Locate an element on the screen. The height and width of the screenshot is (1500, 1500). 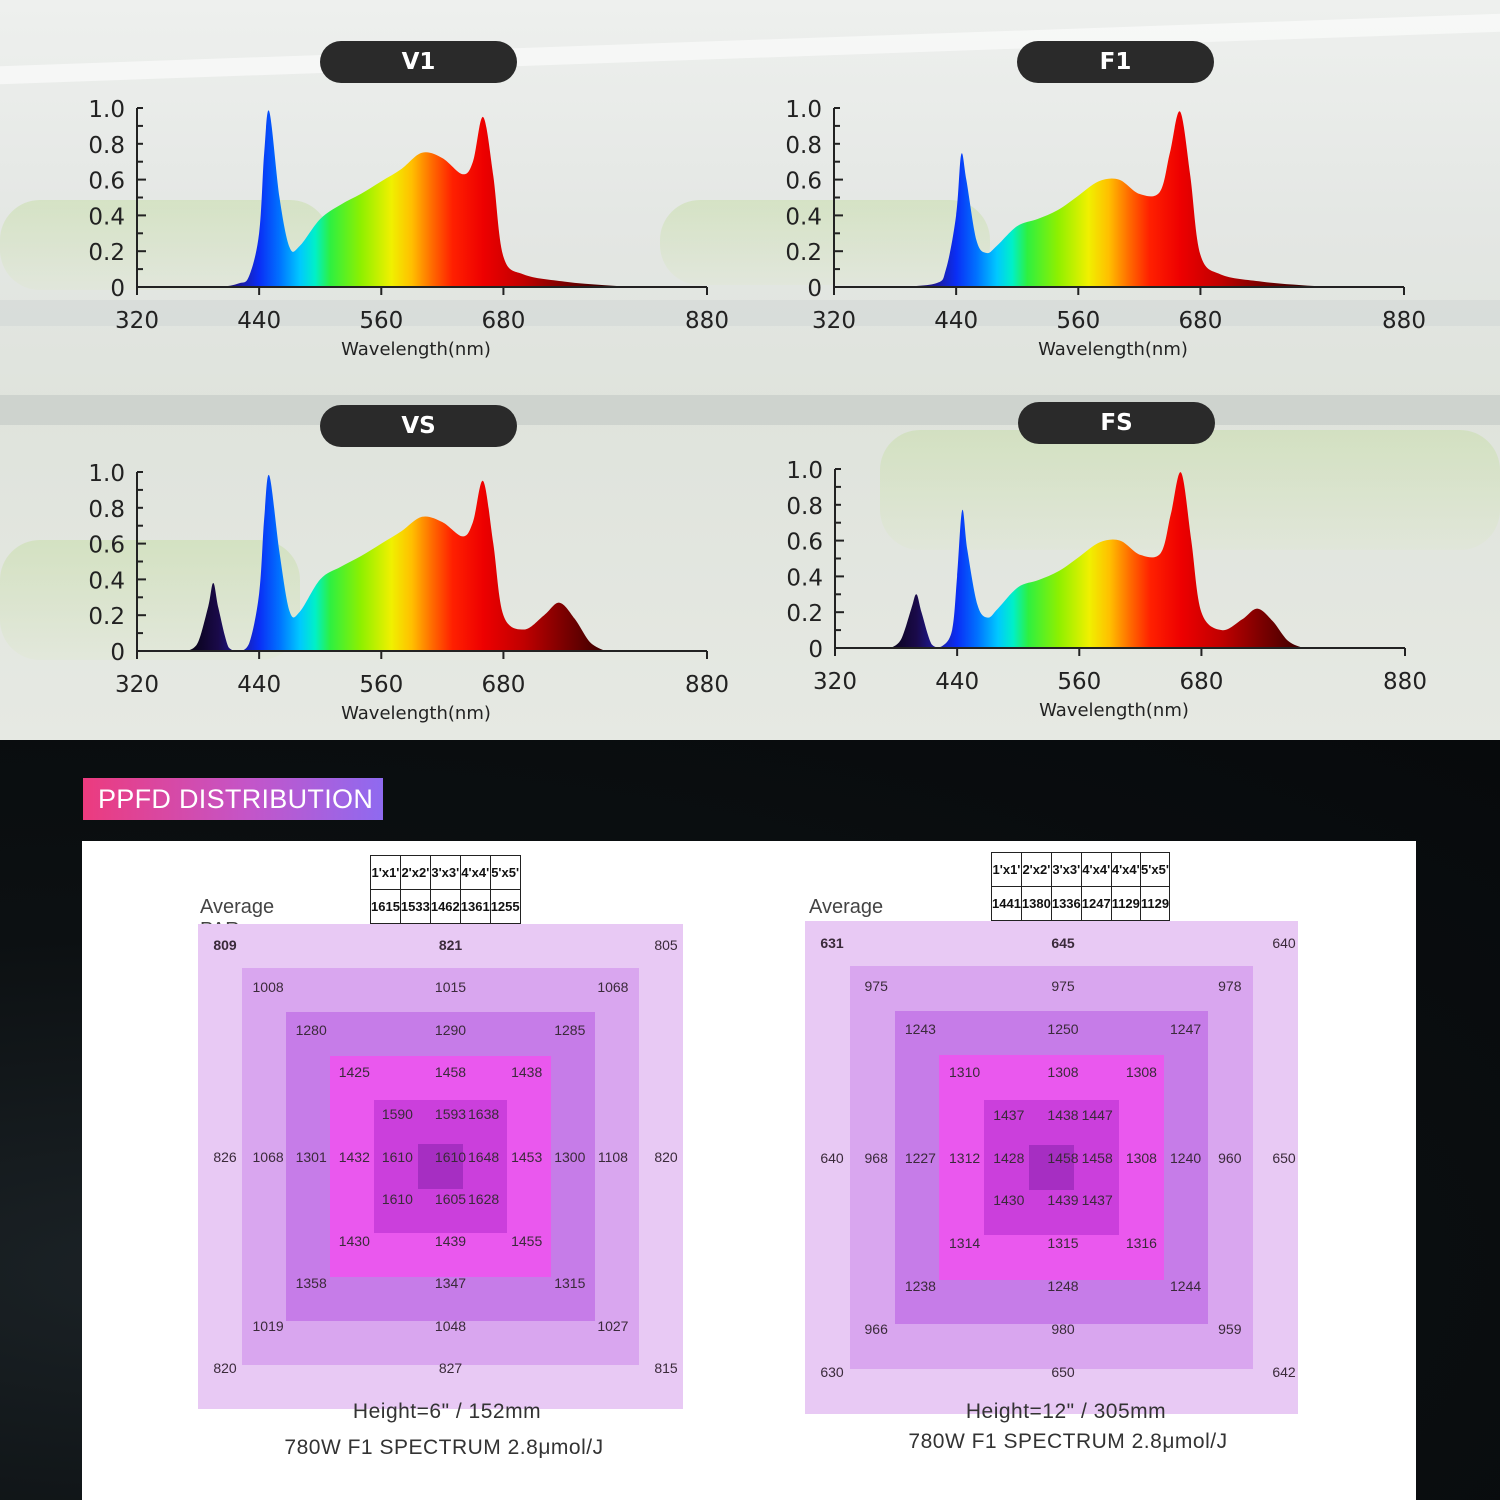
ppfd-value: 820 is located at coordinates (666, 1156).